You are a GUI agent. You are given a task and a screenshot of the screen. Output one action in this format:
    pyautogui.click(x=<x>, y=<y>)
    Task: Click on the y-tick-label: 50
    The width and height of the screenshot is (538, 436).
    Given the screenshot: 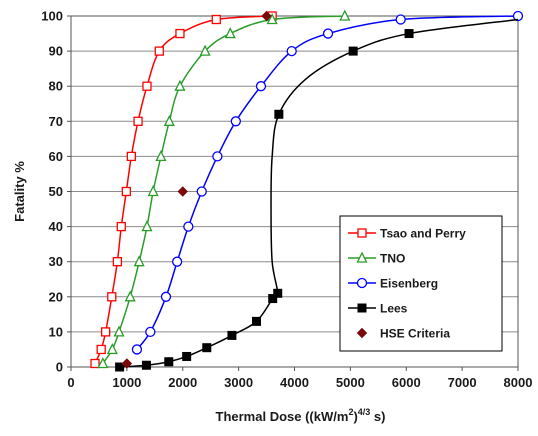 What is the action you would take?
    pyautogui.click(x=56, y=191)
    